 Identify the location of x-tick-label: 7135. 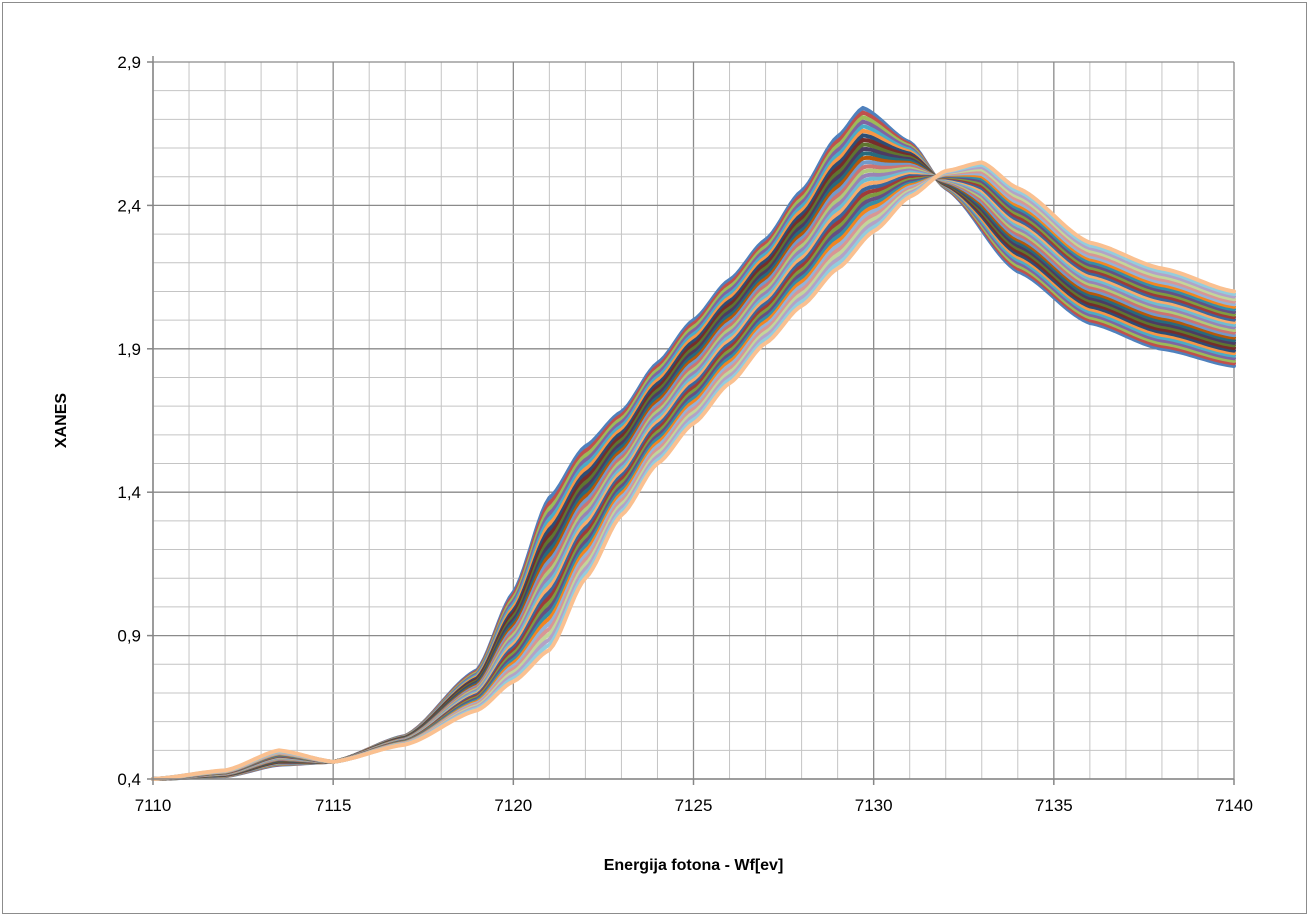
(1054, 805).